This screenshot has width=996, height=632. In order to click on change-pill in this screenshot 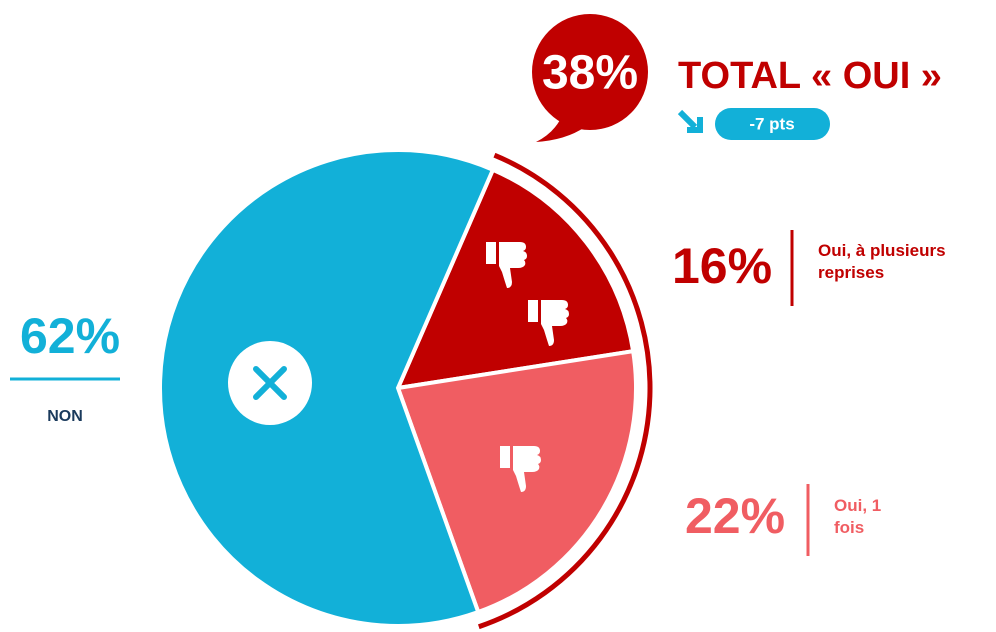, I will do `click(772, 124)`.